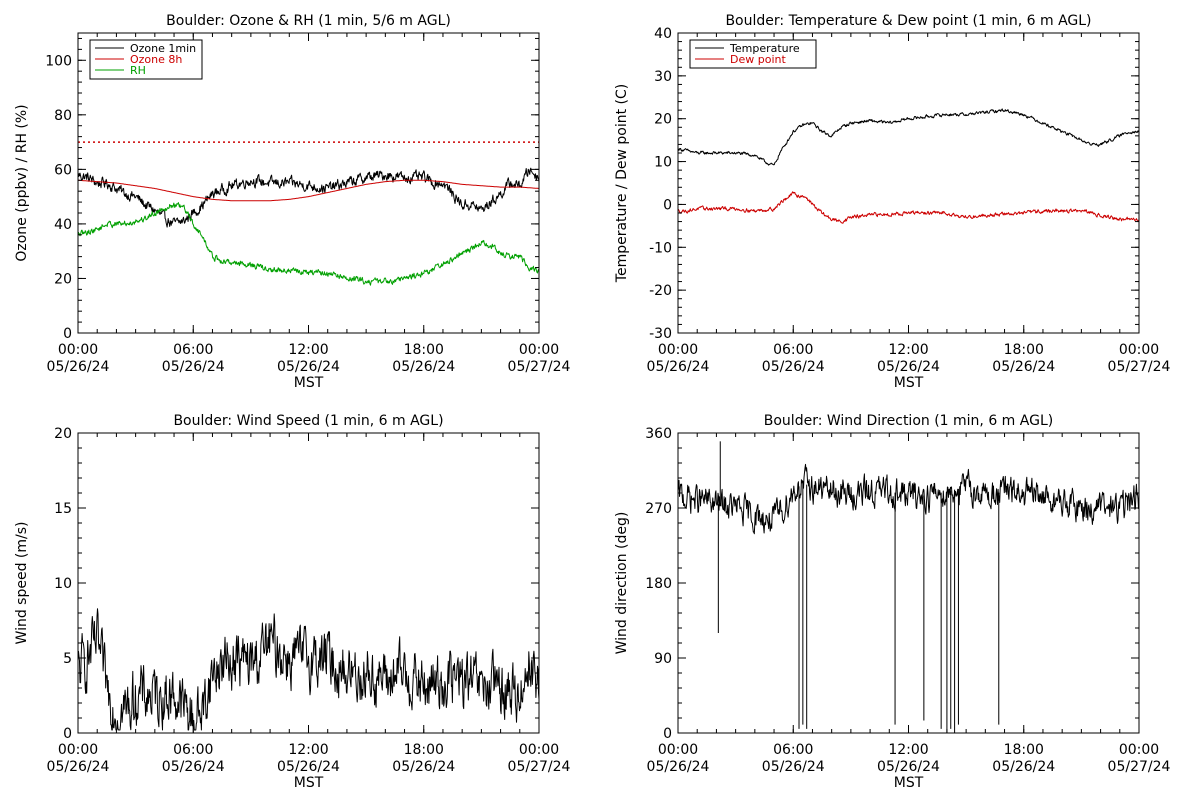 The image size is (1200, 800). What do you see at coordinates (663, 659) in the screenshot?
I see `y-tick-label: 90` at bounding box center [663, 659].